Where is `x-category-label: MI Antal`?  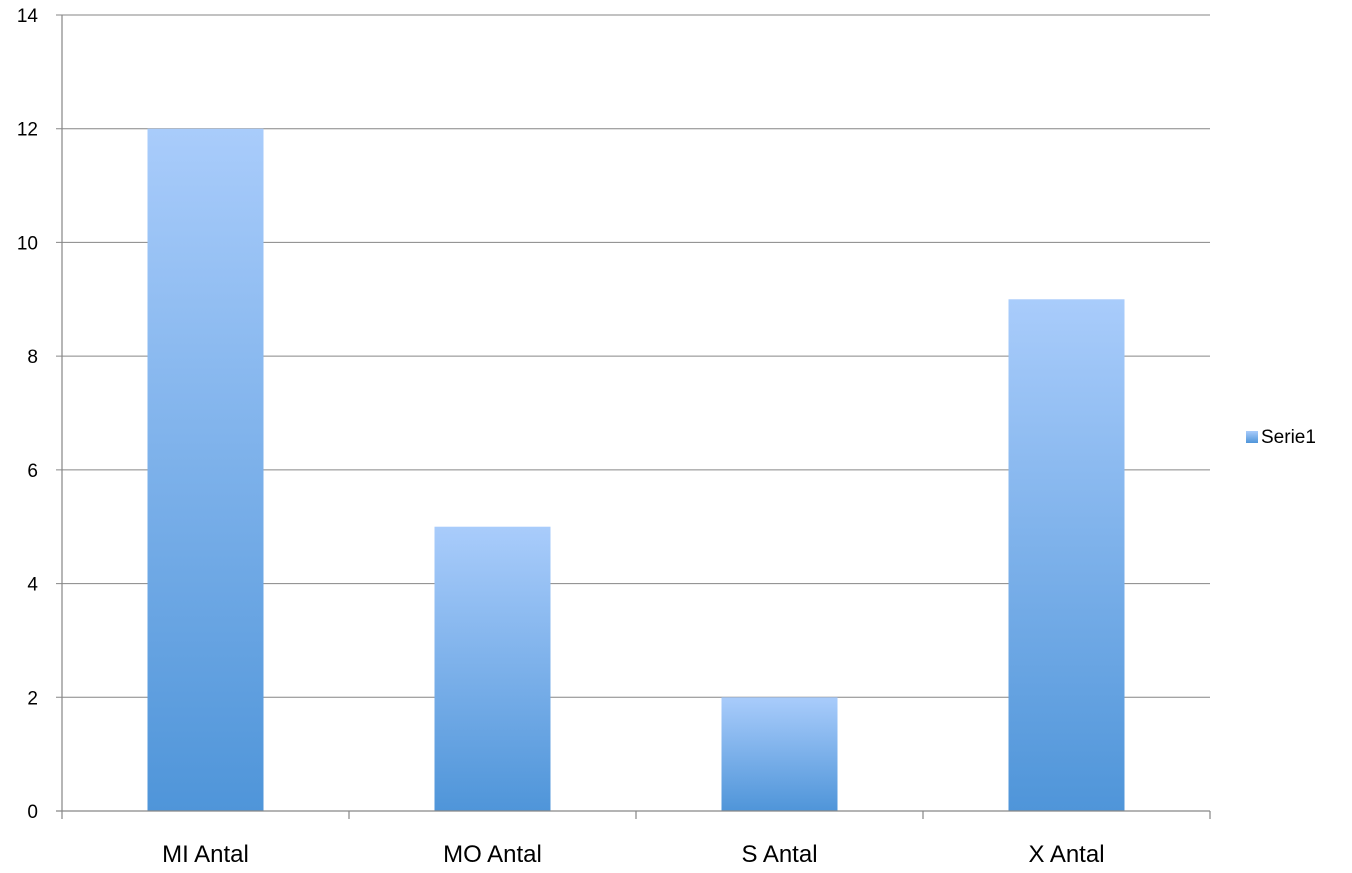 x-category-label: MI Antal is located at coordinates (205, 854).